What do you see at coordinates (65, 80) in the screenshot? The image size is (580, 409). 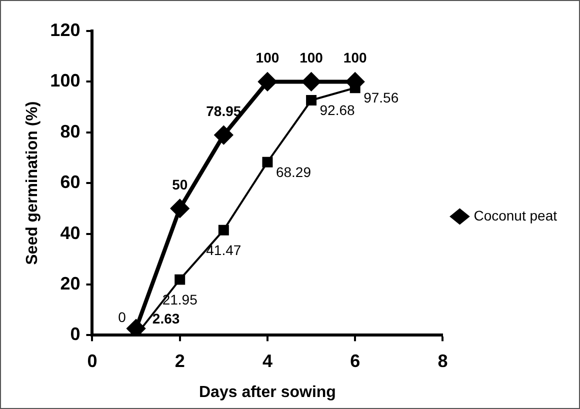 I see `y-tick-label: 100` at bounding box center [65, 80].